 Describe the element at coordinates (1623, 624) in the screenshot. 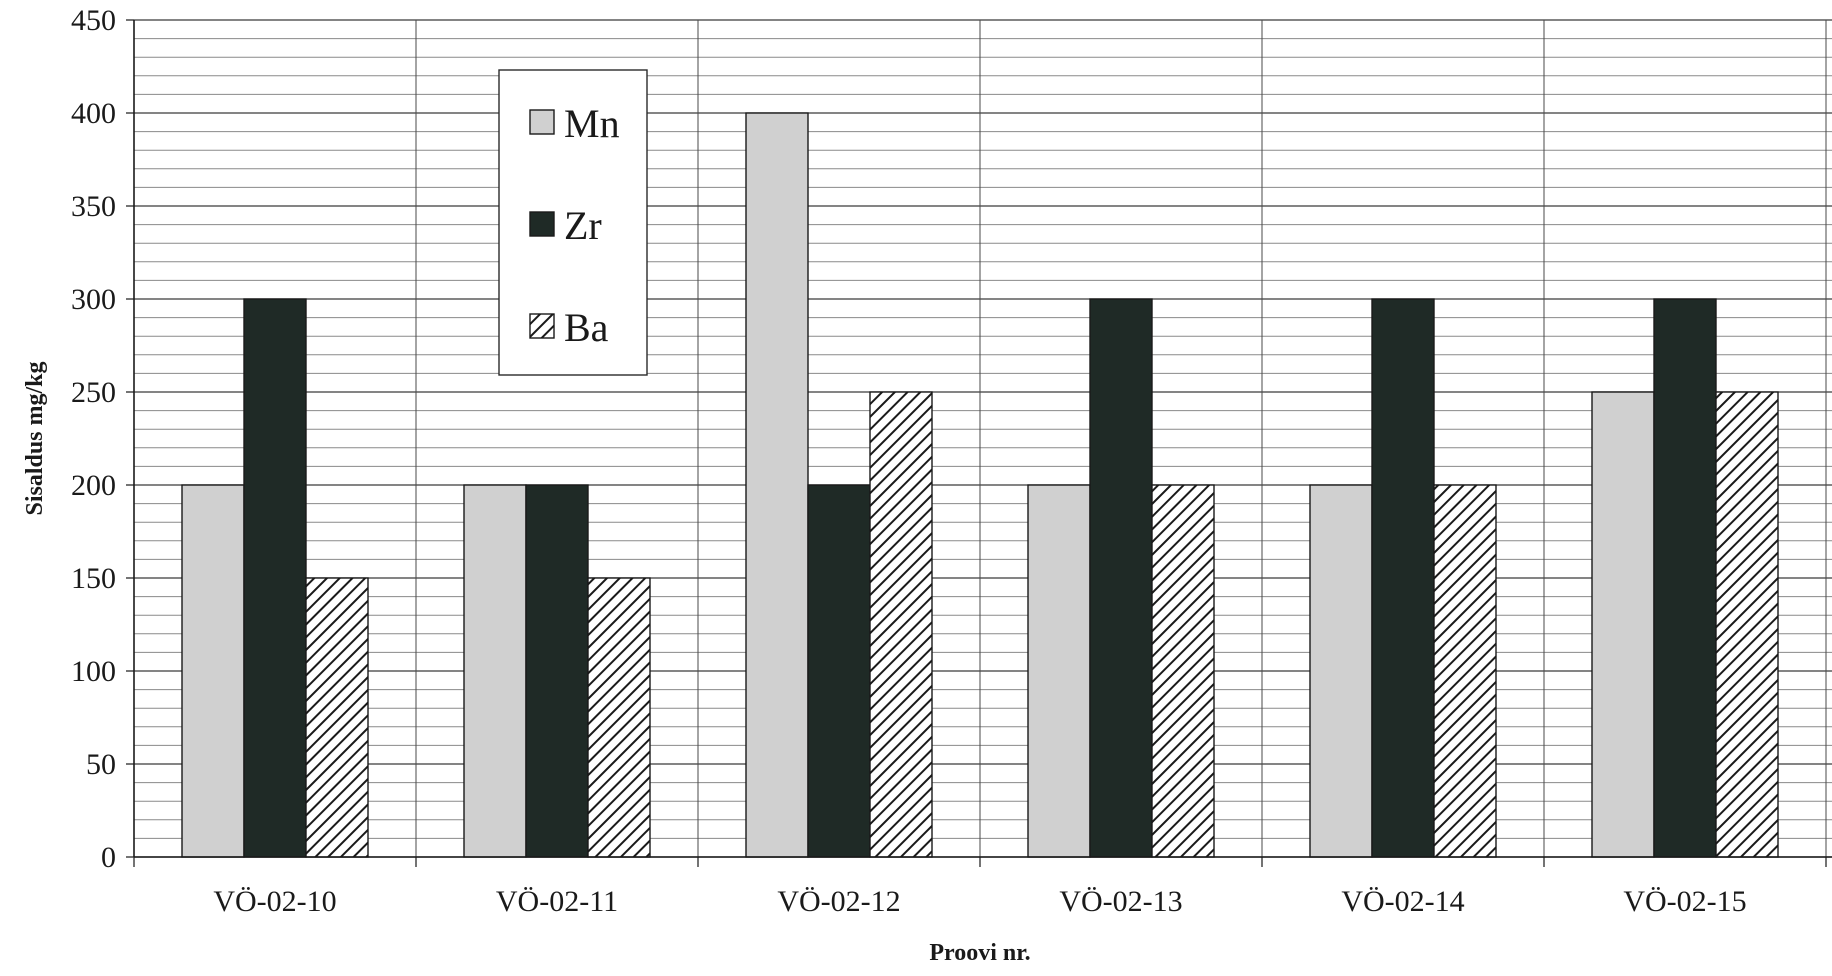

I see `bar-mn-vö-02-15` at that location.